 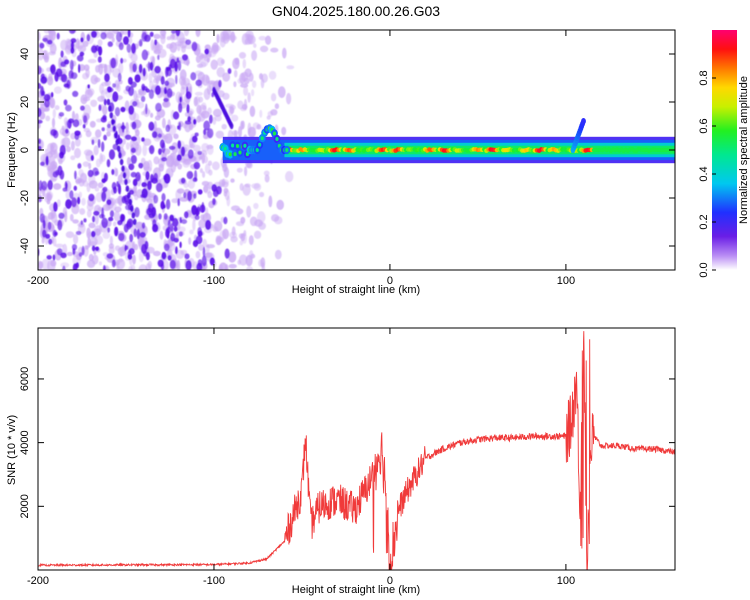 What do you see at coordinates (566, 281) in the screenshot?
I see `x-tick-label: 100` at bounding box center [566, 281].